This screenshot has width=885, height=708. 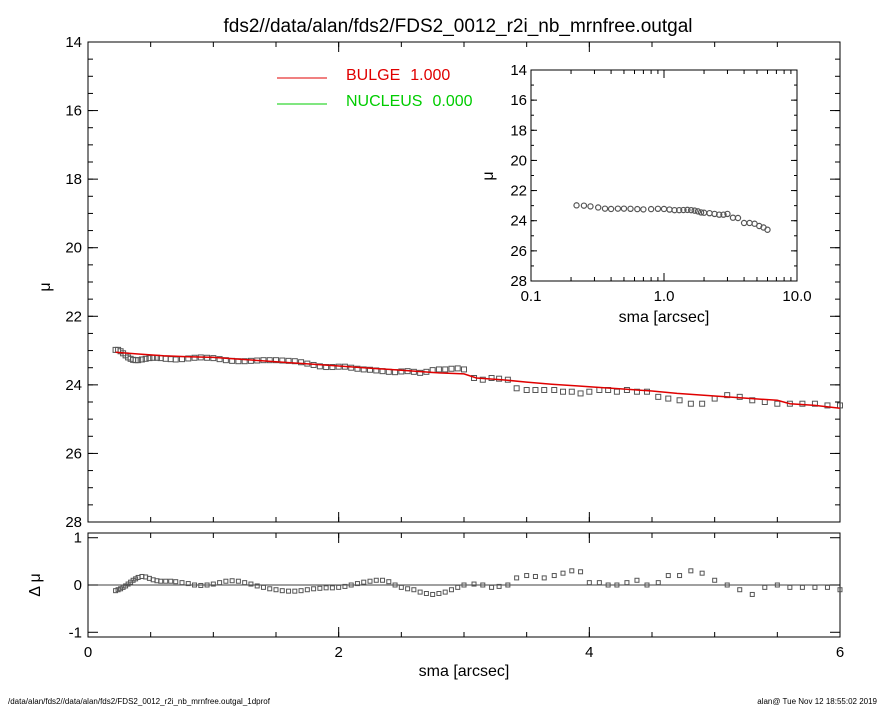 What do you see at coordinates (518, 130) in the screenshot?
I see `inset-y-tick-label: 18` at bounding box center [518, 130].